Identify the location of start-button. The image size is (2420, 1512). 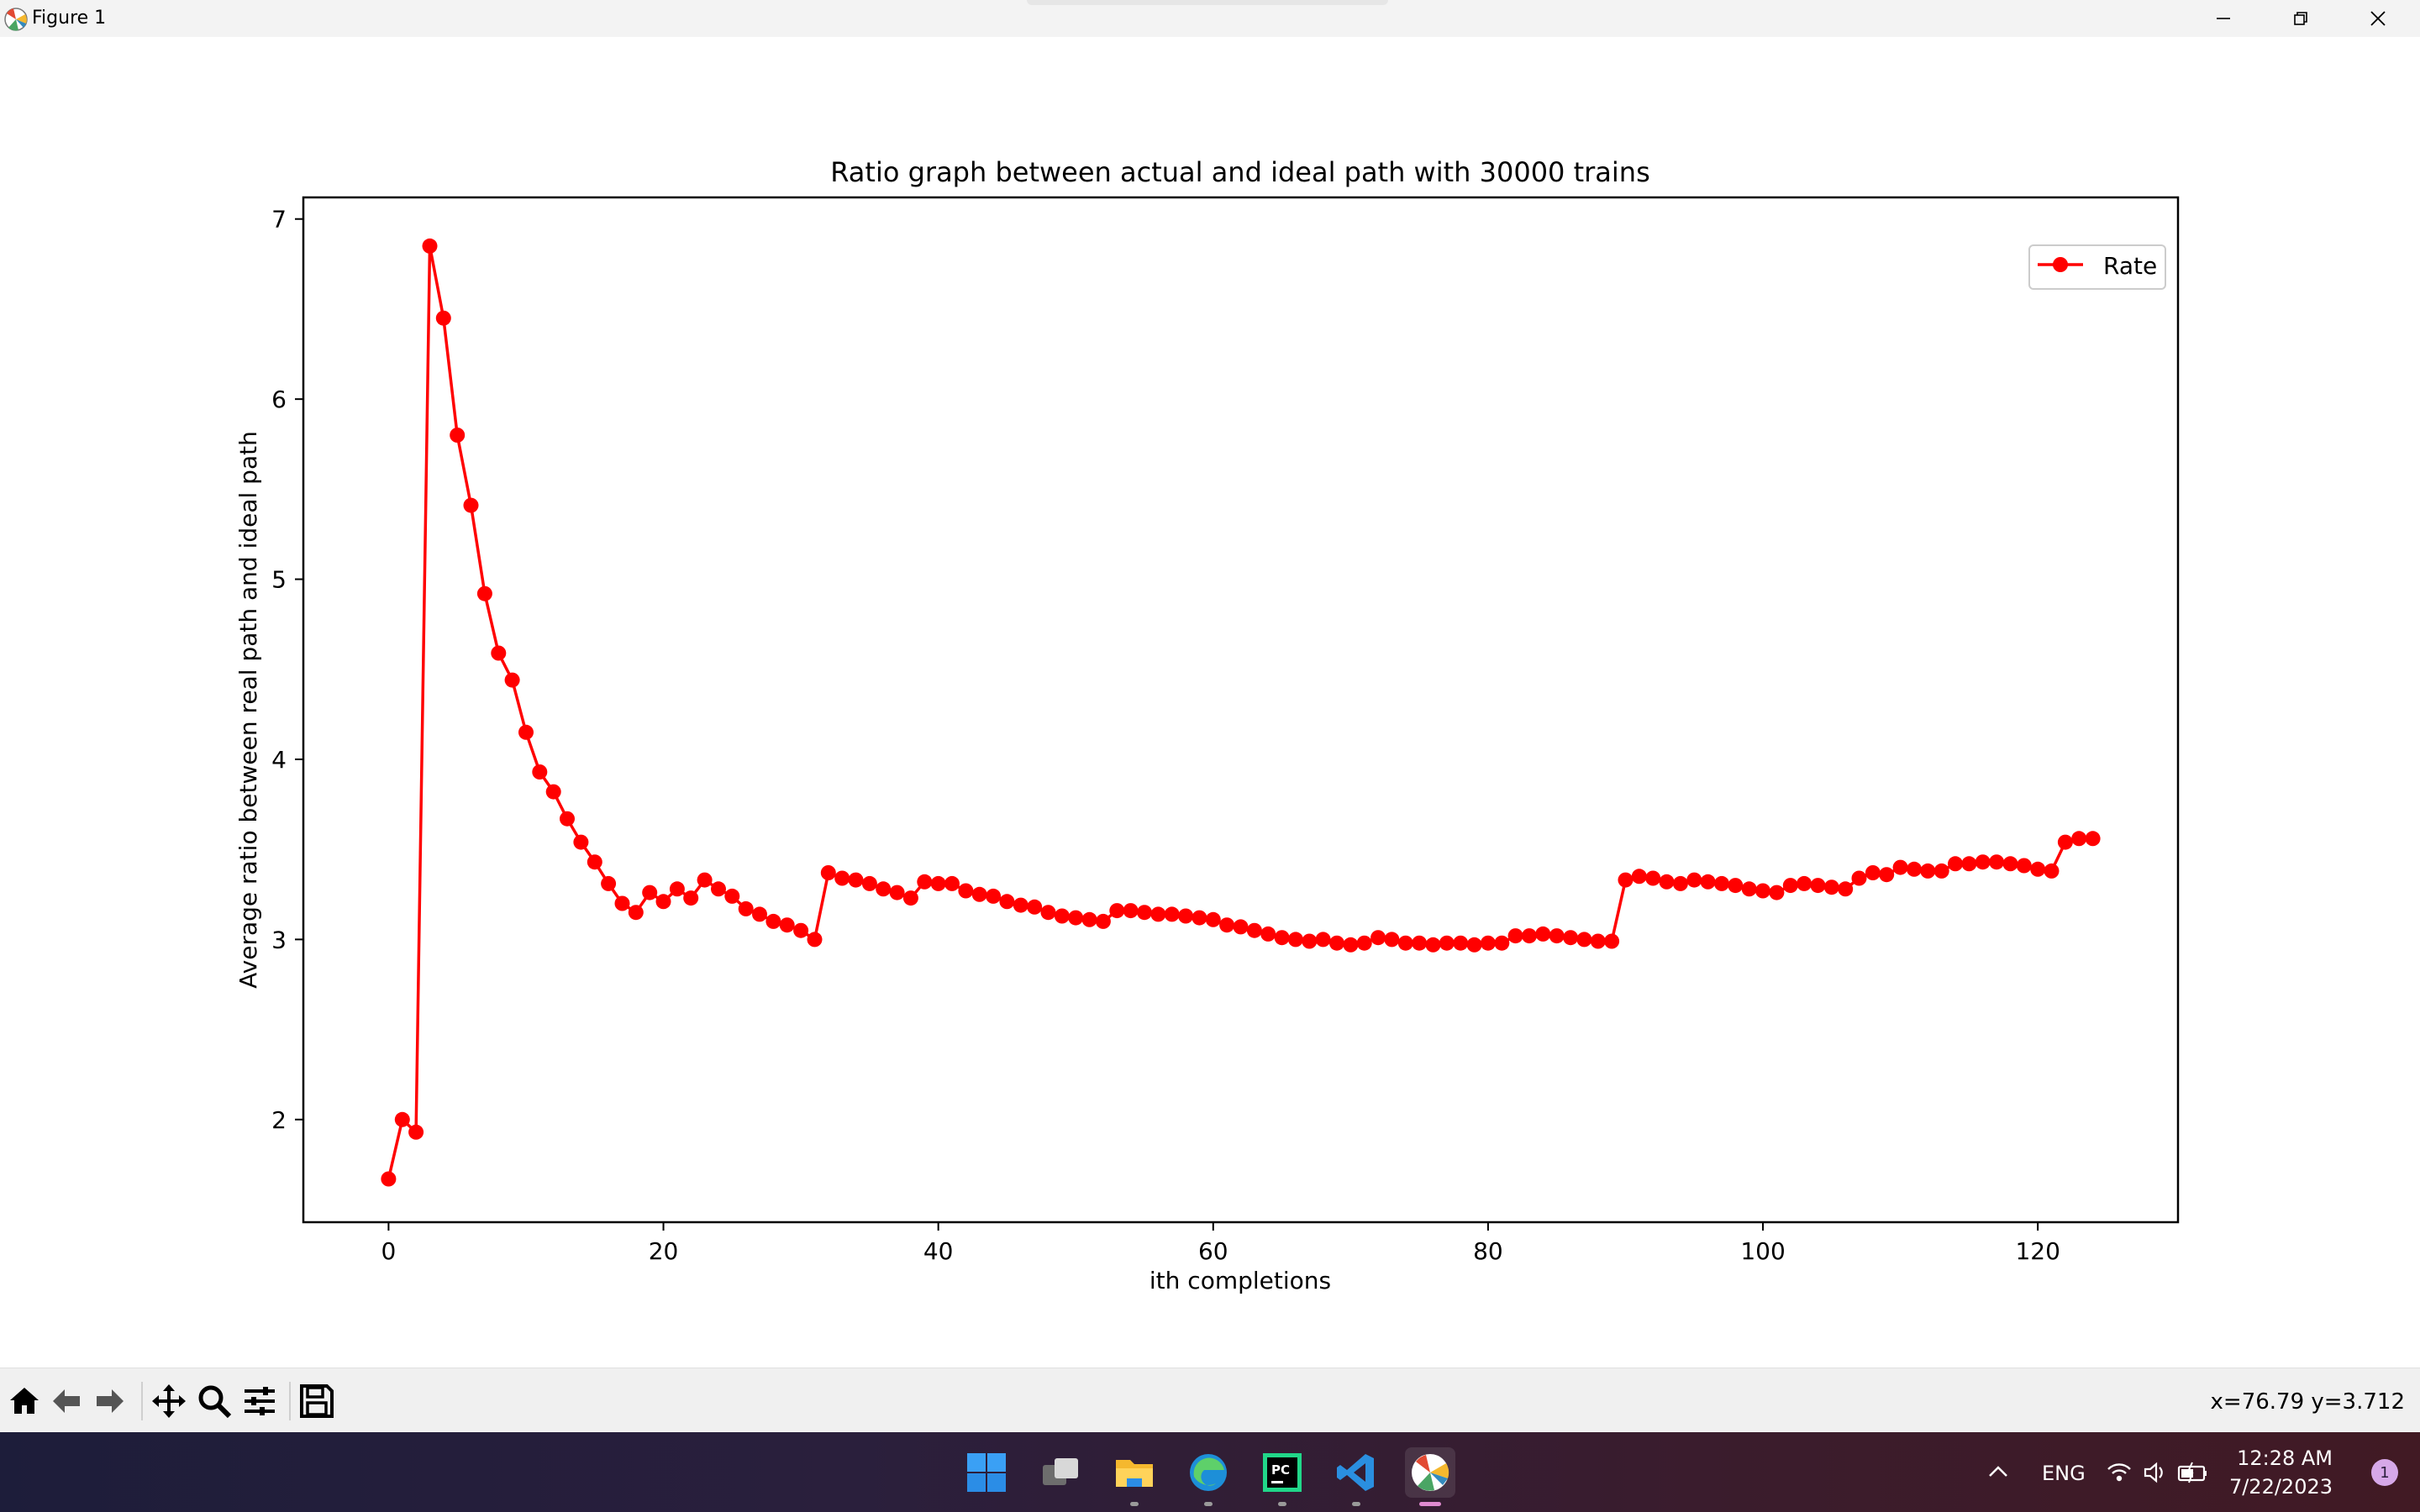
(987, 1472).